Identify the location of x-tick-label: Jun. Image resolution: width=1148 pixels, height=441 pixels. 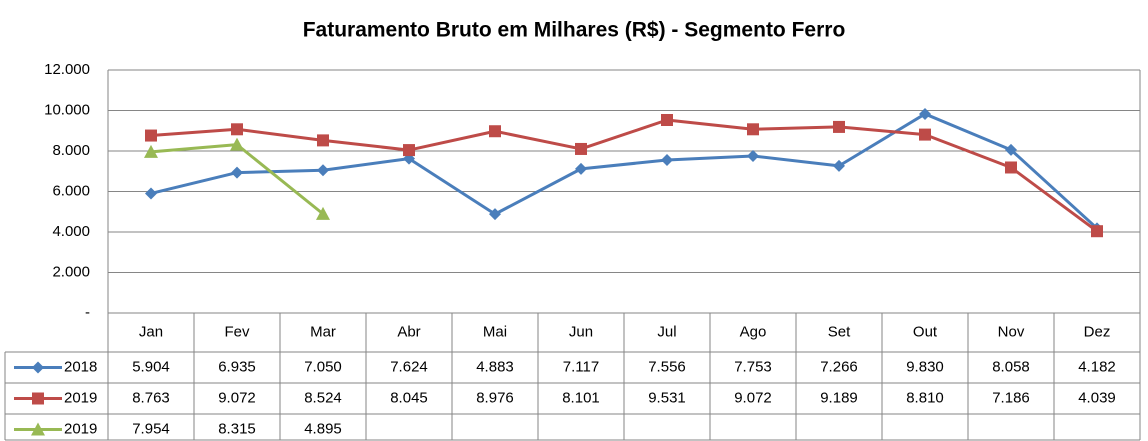
(581, 331).